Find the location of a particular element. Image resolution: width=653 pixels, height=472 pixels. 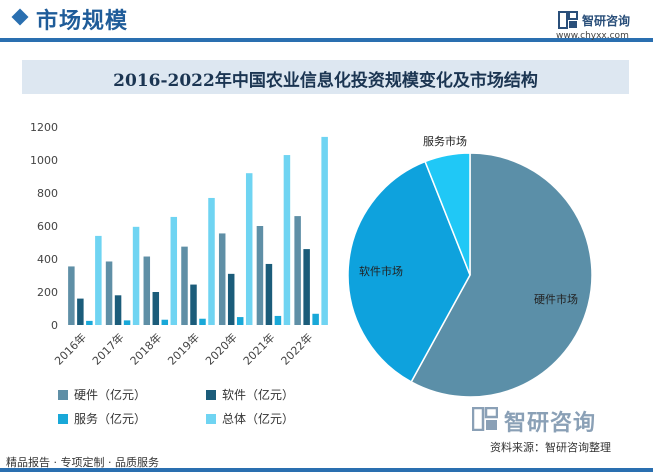

y-tick-label: 800 is located at coordinates (47, 193).